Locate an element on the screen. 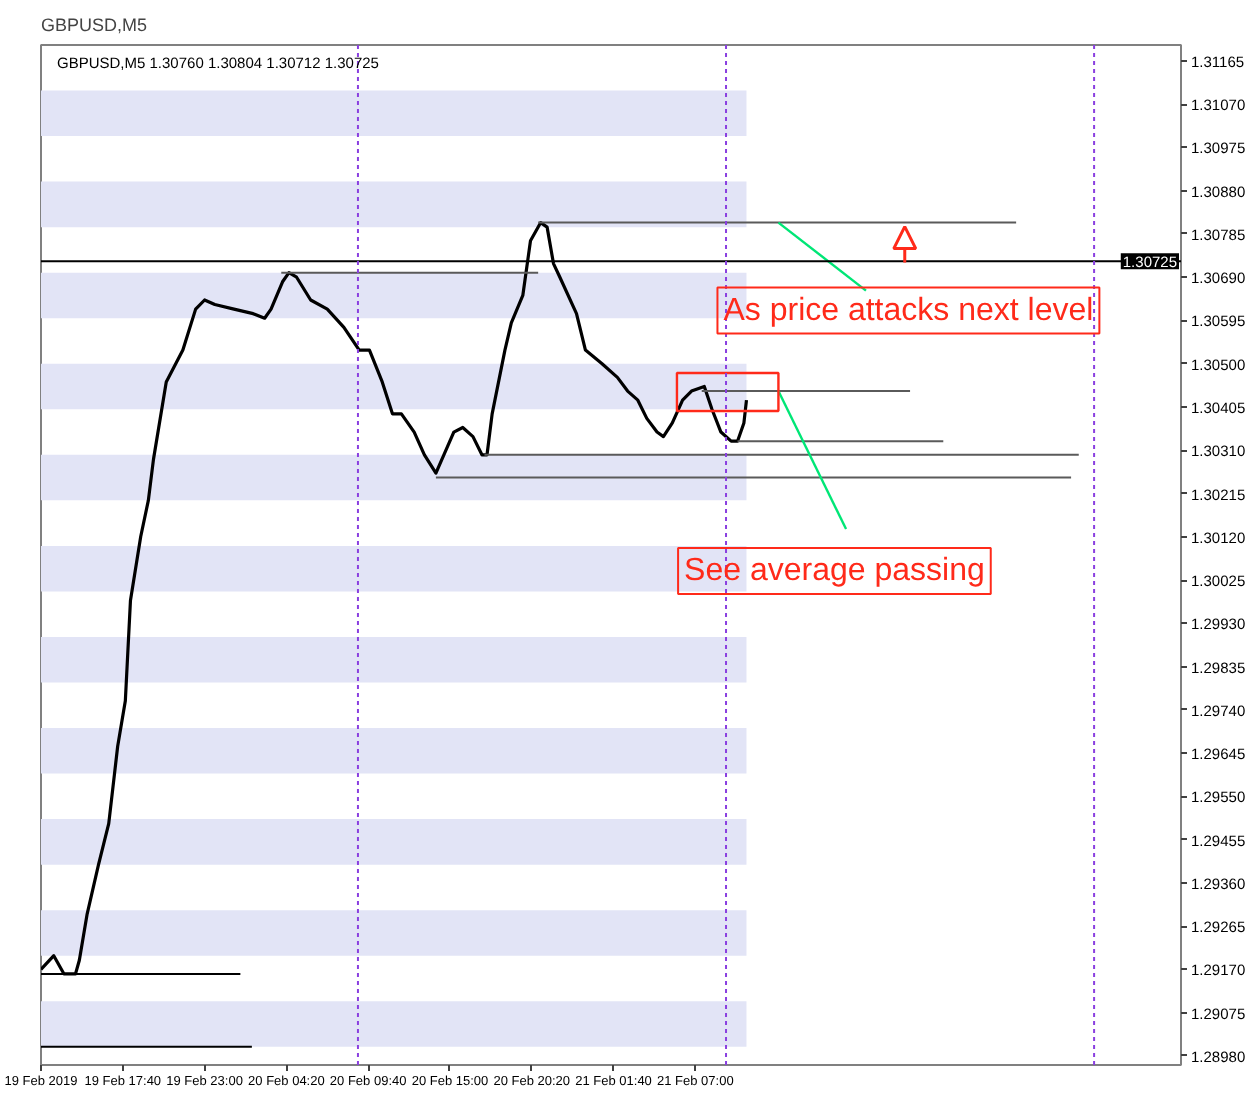 Image resolution: width=1250 pixels, height=1104 pixels. annotation: See average passing is located at coordinates (834, 571).